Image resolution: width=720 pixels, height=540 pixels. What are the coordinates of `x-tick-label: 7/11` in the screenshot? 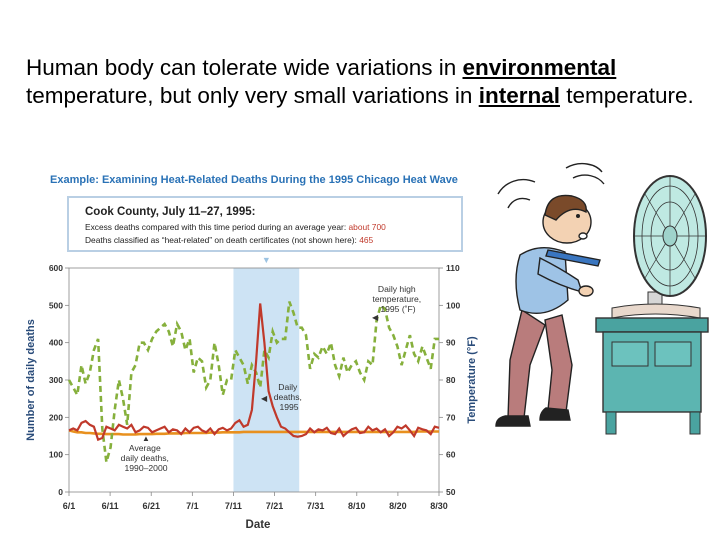 It's located at (233, 506).